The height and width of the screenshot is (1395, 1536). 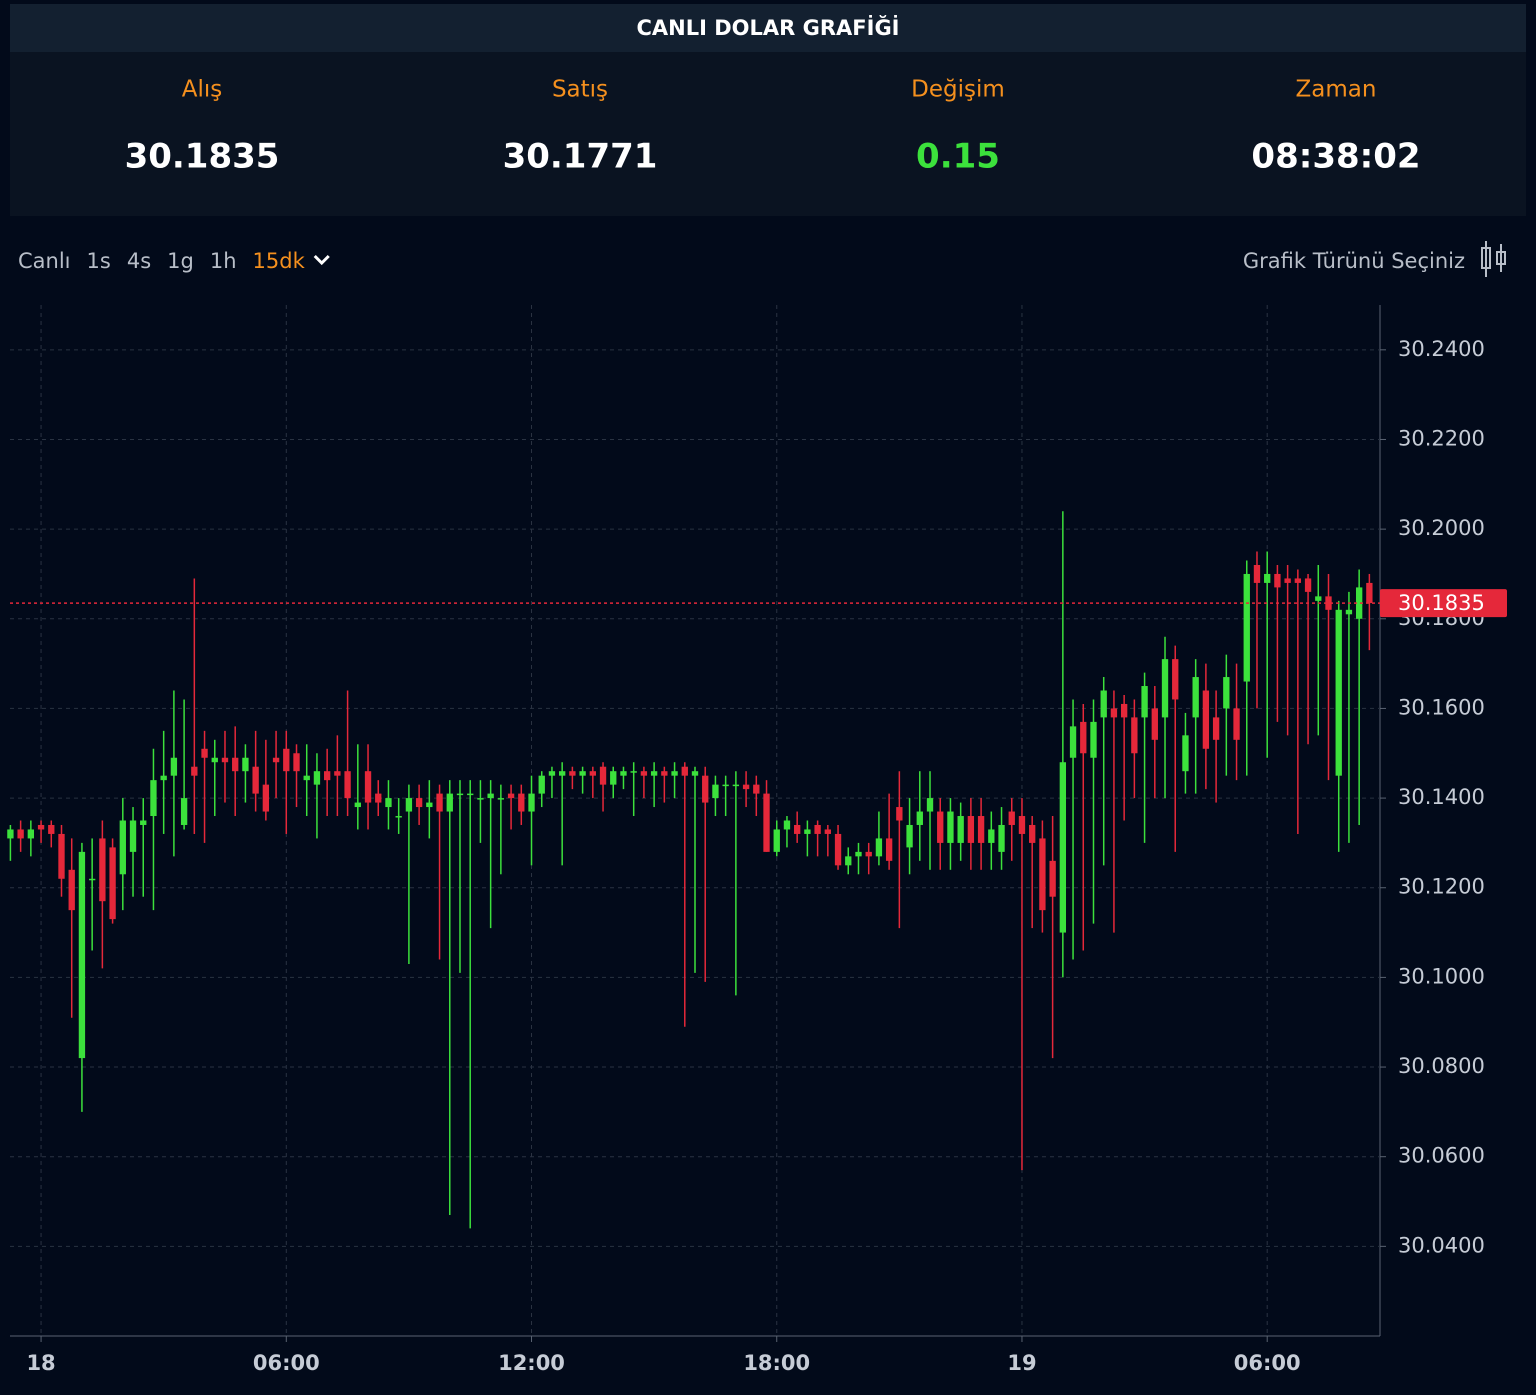 What do you see at coordinates (767, 27) in the screenshot?
I see `title: CANLI DOLAR GRAFİĞİ` at bounding box center [767, 27].